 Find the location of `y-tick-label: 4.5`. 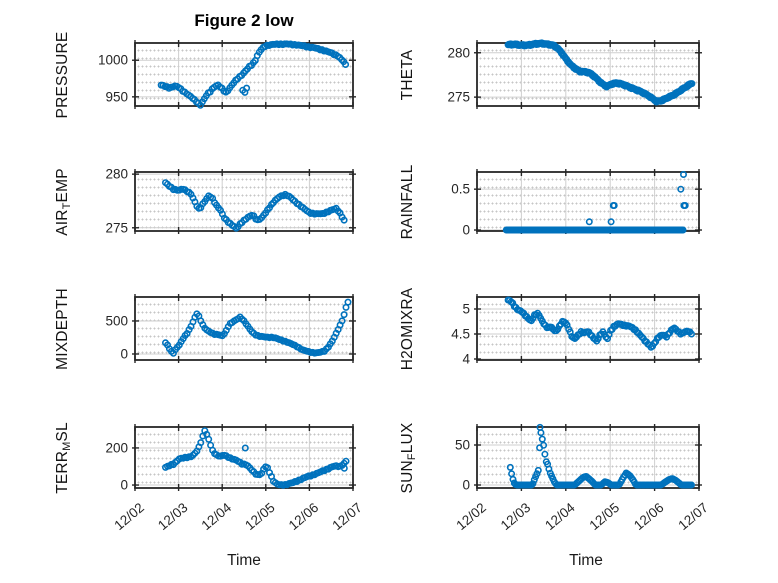

y-tick-label: 4.5 is located at coordinates (460, 334).